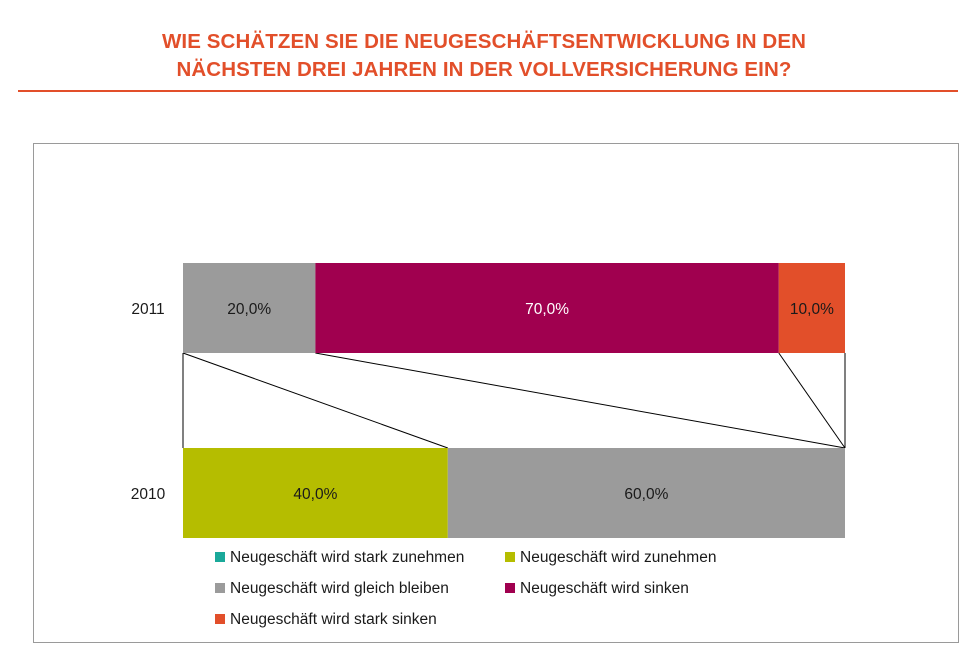 This screenshot has width=968, height=659. I want to click on legend-item-stark-sinken: Neugeschäft wird stark sinken, so click(326, 620).